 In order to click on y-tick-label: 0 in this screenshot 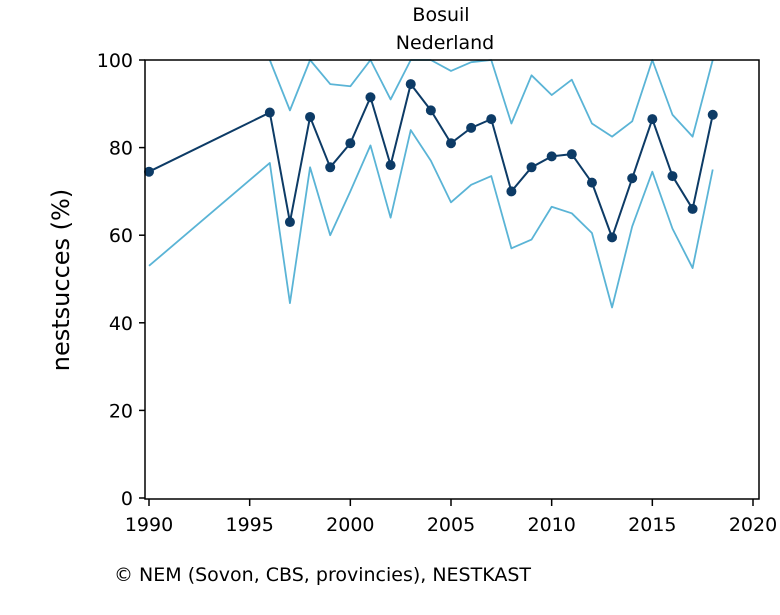, I will do `click(127, 499)`.